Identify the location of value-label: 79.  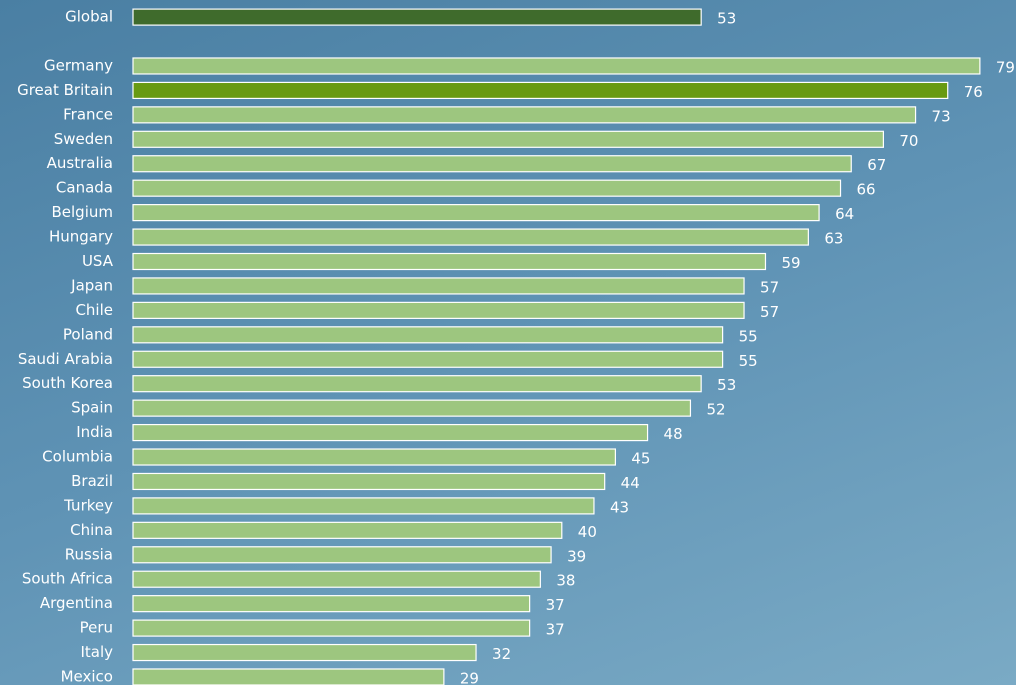
(1005, 67).